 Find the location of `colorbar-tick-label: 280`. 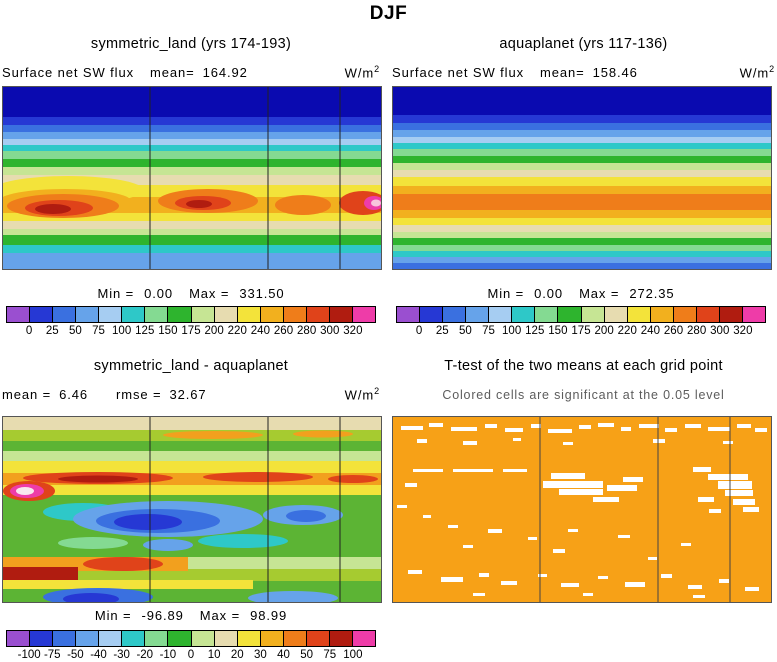

colorbar-tick-label: 280 is located at coordinates (307, 331).